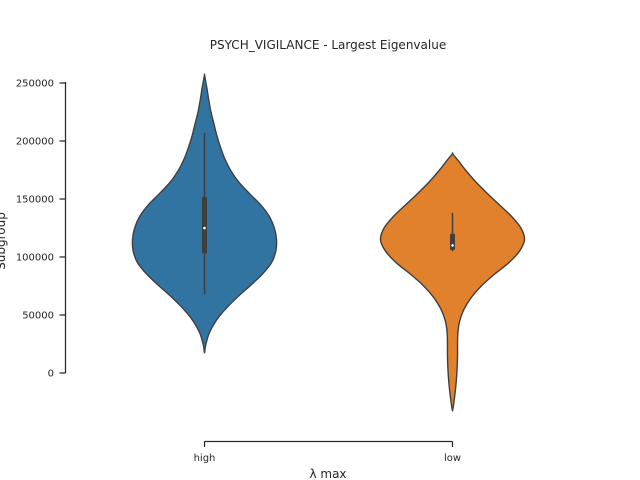  Describe the element at coordinates (452, 458) in the screenshot. I see `x-tick-label-low: low` at that location.